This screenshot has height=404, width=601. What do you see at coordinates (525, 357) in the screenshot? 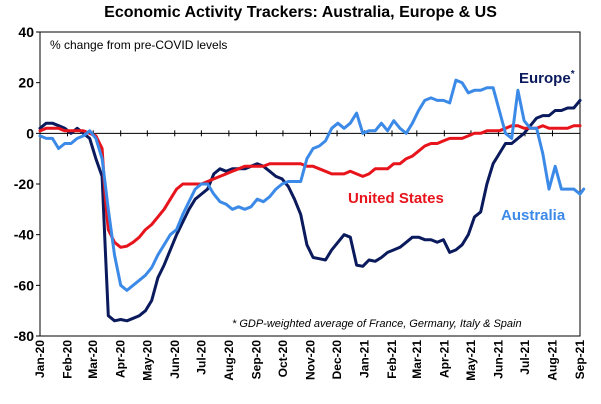
I see `x-tick-label: Jul-21` at bounding box center [525, 357].